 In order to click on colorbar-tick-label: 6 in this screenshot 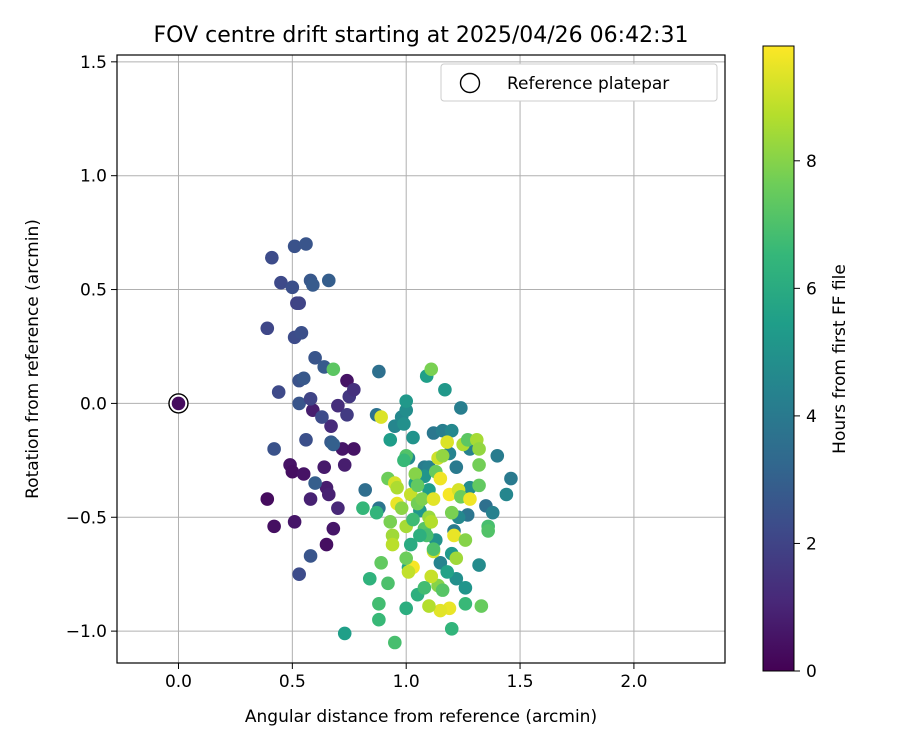, I will do `click(811, 289)`.